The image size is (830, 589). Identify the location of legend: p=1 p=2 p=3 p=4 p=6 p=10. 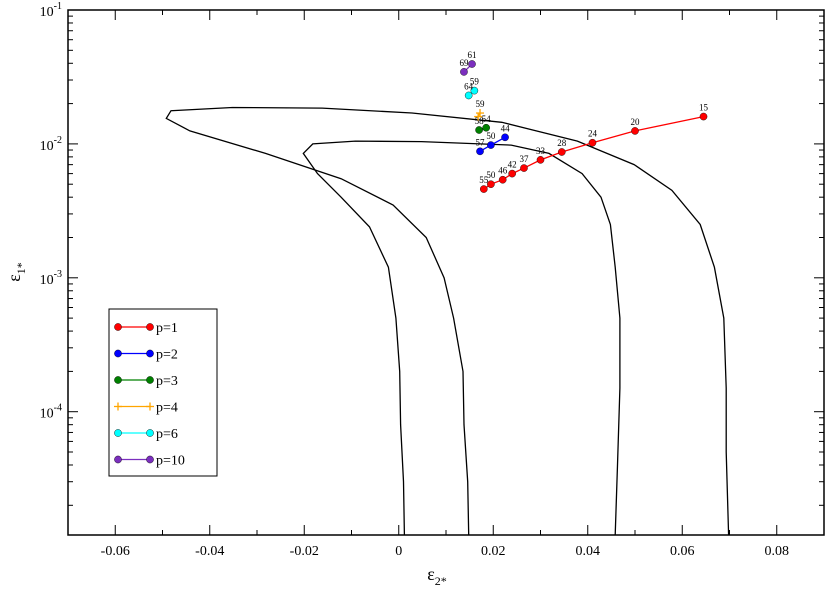
(163, 392).